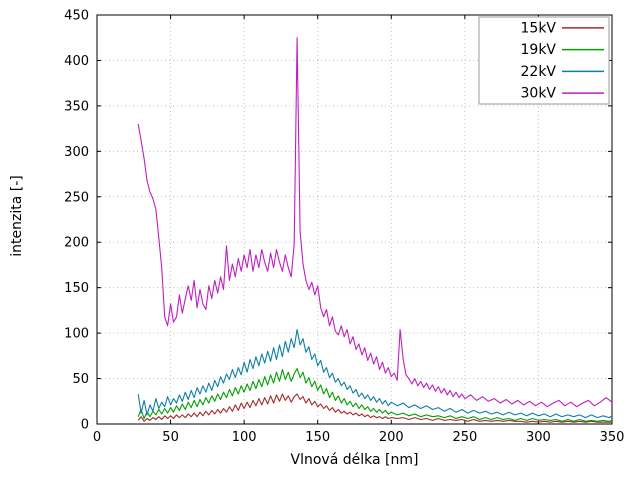  I want to click on x-tick-label: 250, so click(464, 437).